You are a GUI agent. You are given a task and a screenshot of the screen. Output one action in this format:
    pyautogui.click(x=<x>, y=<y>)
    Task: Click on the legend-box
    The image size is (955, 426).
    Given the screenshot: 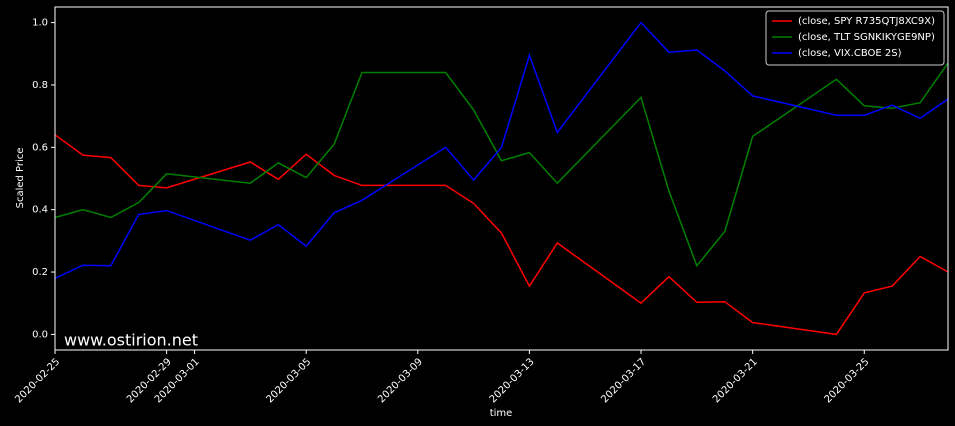 What is the action you would take?
    pyautogui.click(x=855, y=38)
    